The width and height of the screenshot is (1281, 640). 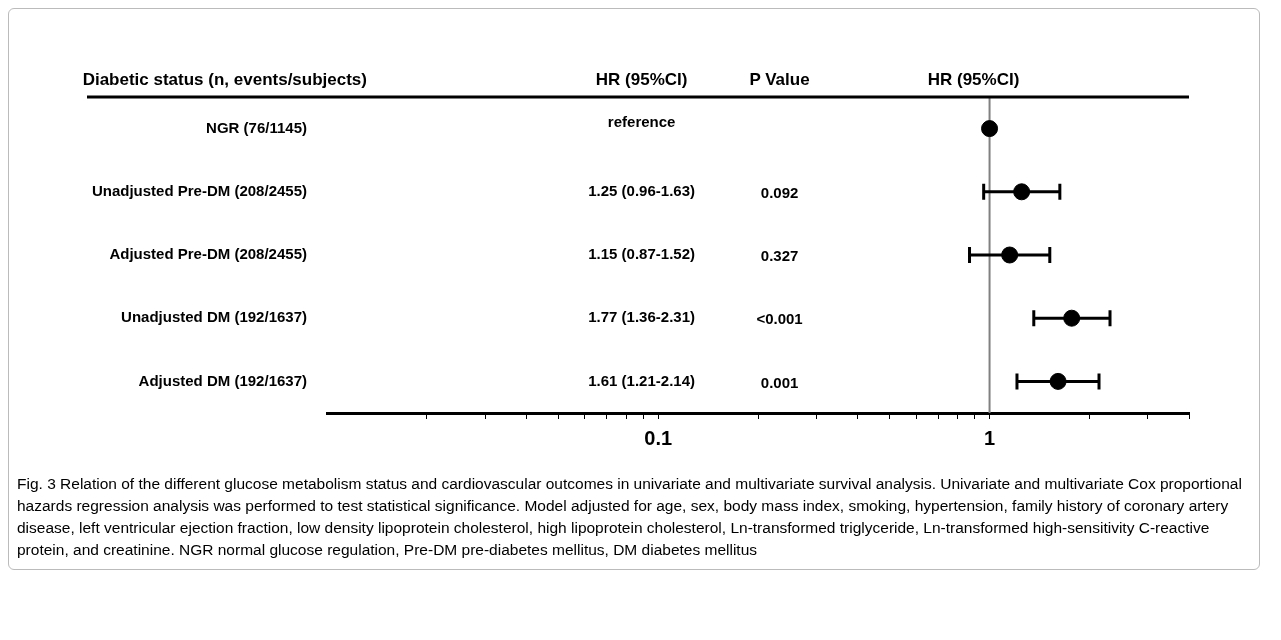 I want to click on x-tick-label: 1, so click(x=989, y=437).